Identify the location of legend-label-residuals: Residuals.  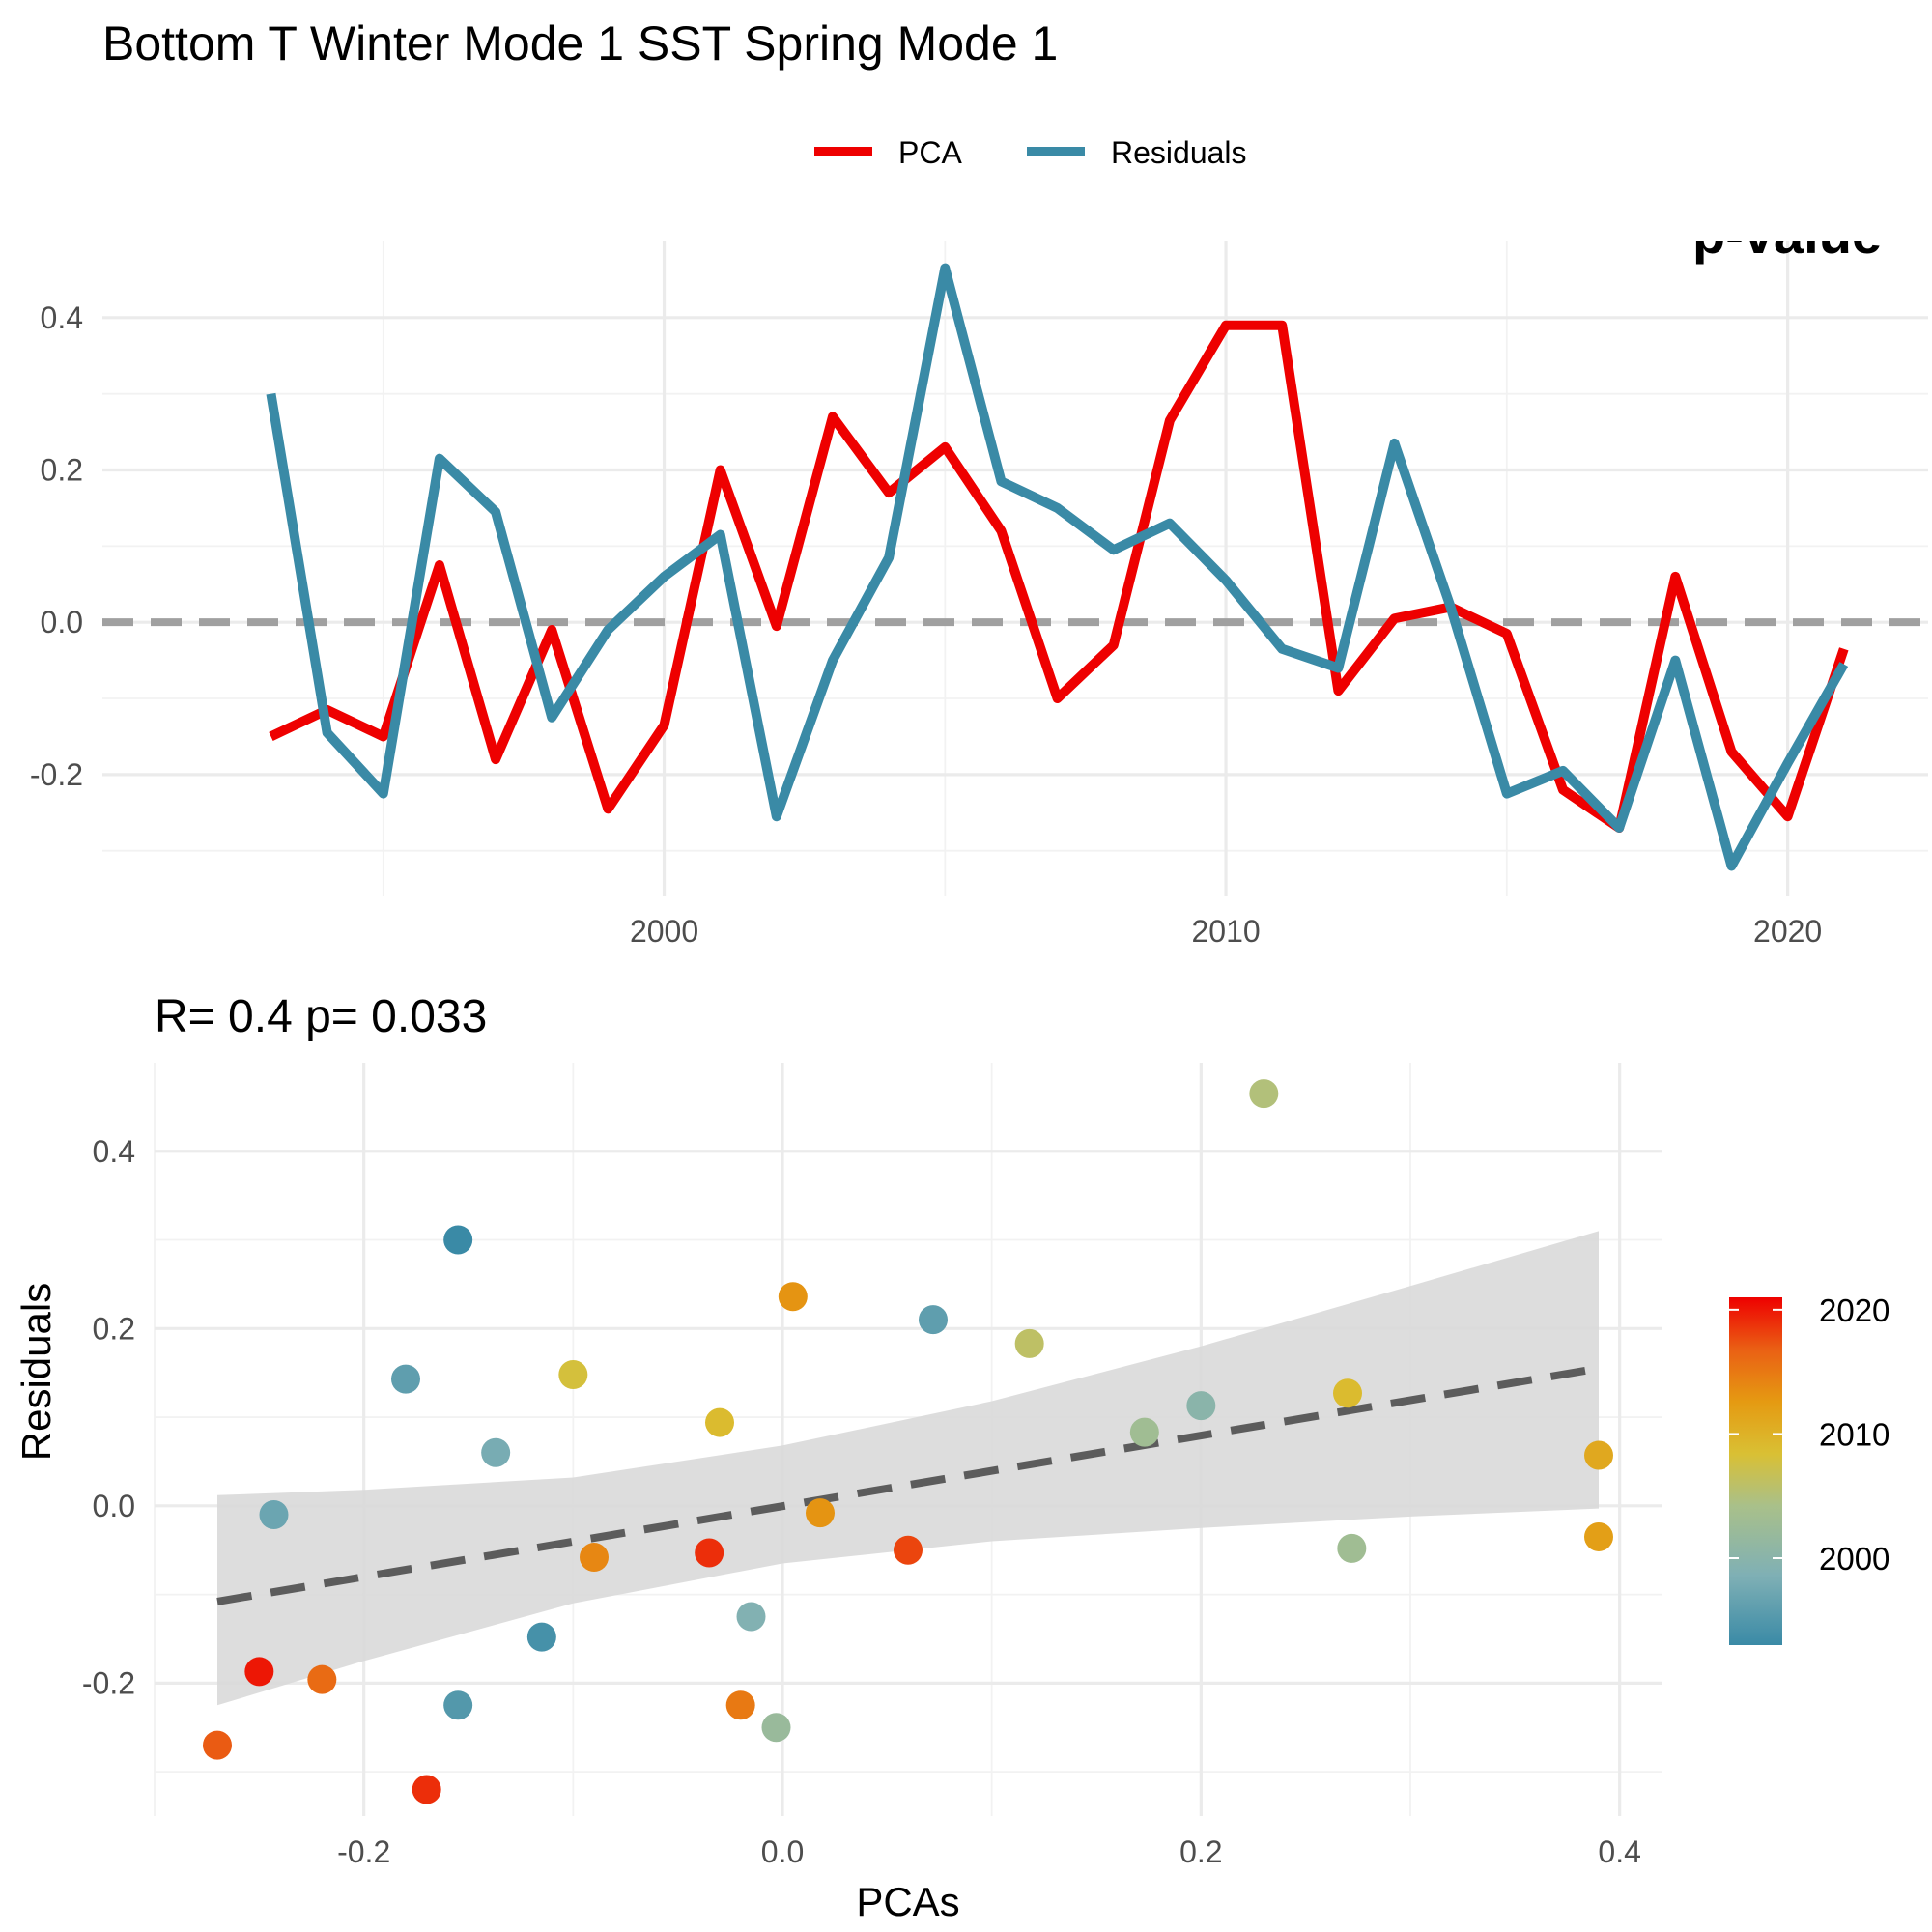
(1179, 152).